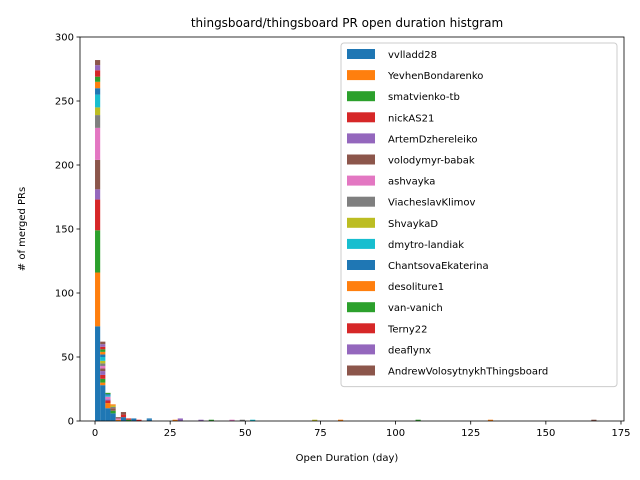 This screenshot has height=480, width=640. I want to click on y-tick-label-6: 300, so click(64, 38).